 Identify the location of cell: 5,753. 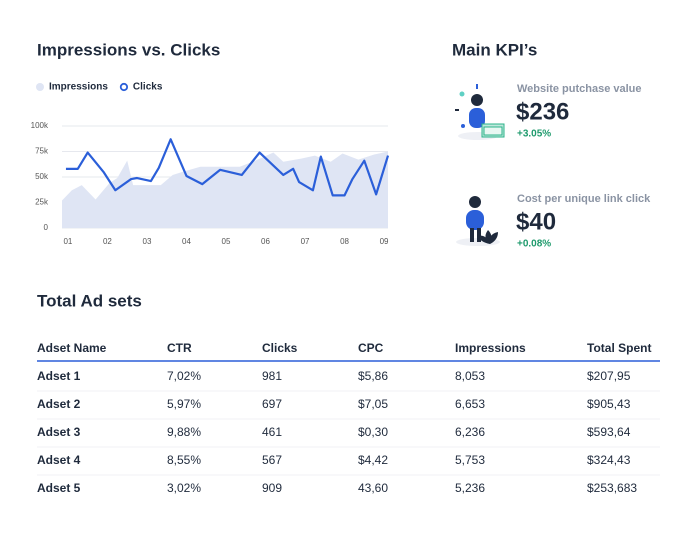
(470, 460).